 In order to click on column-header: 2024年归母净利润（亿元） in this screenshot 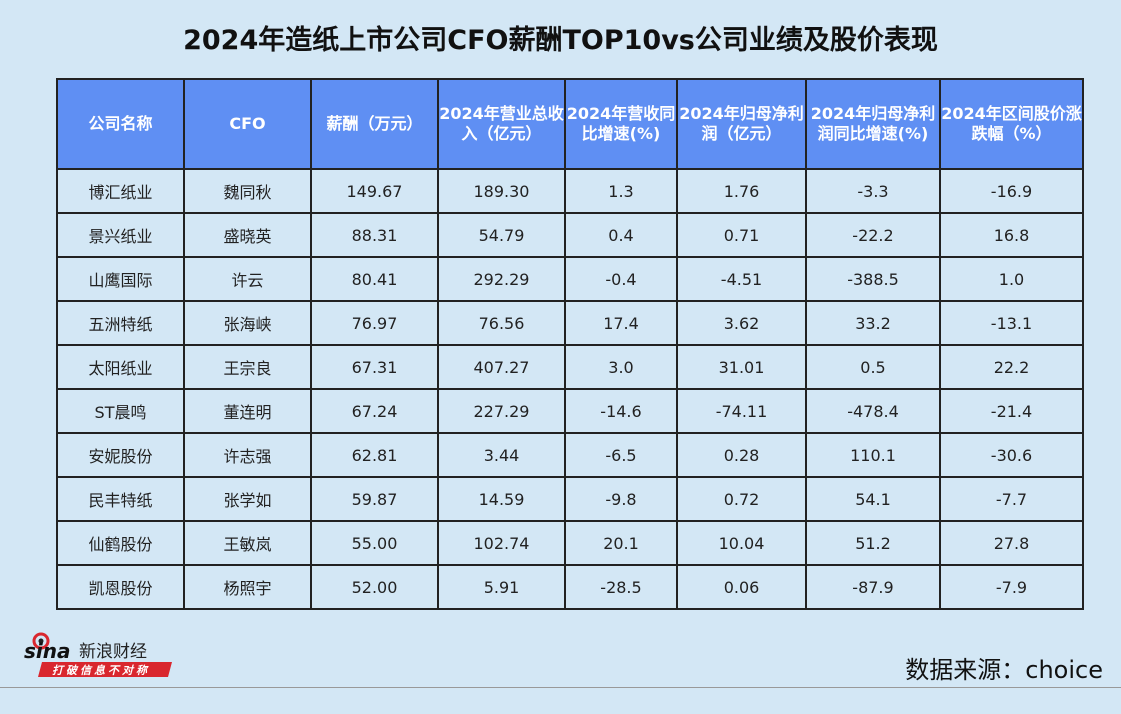, I will do `click(741, 124)`.